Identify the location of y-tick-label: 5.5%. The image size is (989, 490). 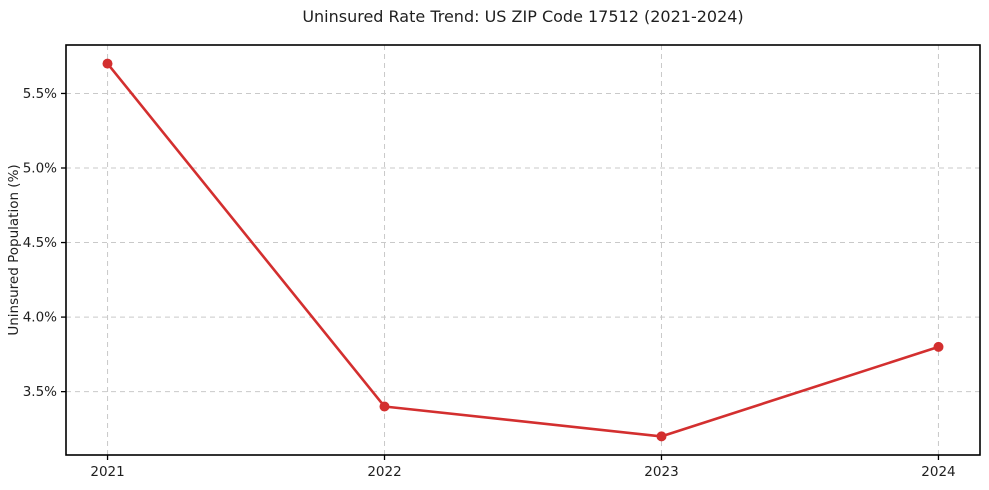
(40, 94).